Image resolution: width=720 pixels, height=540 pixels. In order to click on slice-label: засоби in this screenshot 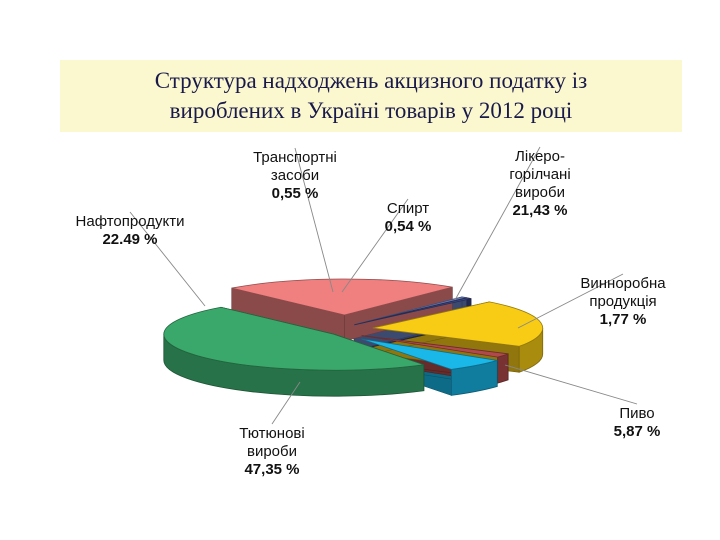, I will do `click(295, 175)`.